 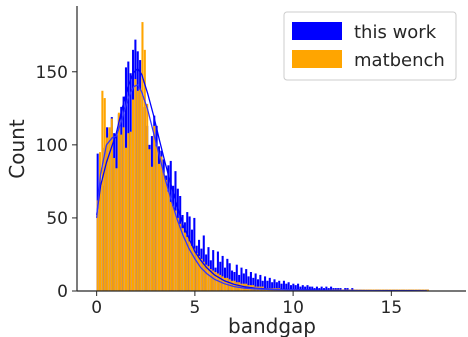 What do you see at coordinates (392, 308) in the screenshot?
I see `x-tick-label: 15` at bounding box center [392, 308].